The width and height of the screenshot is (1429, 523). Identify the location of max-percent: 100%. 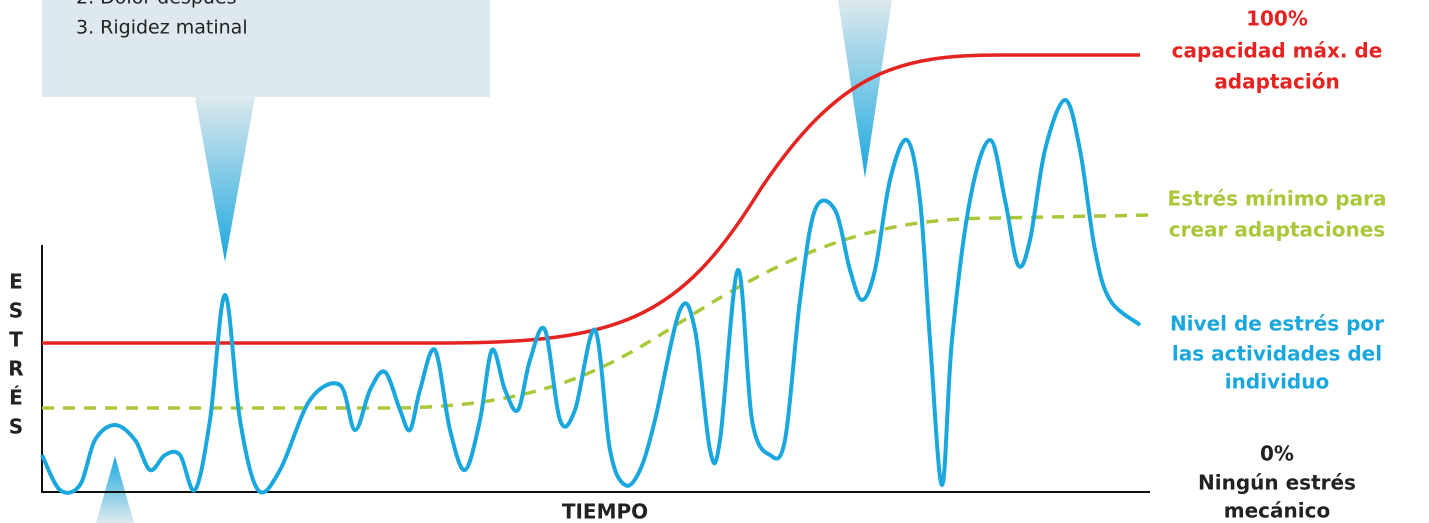
(1277, 19).